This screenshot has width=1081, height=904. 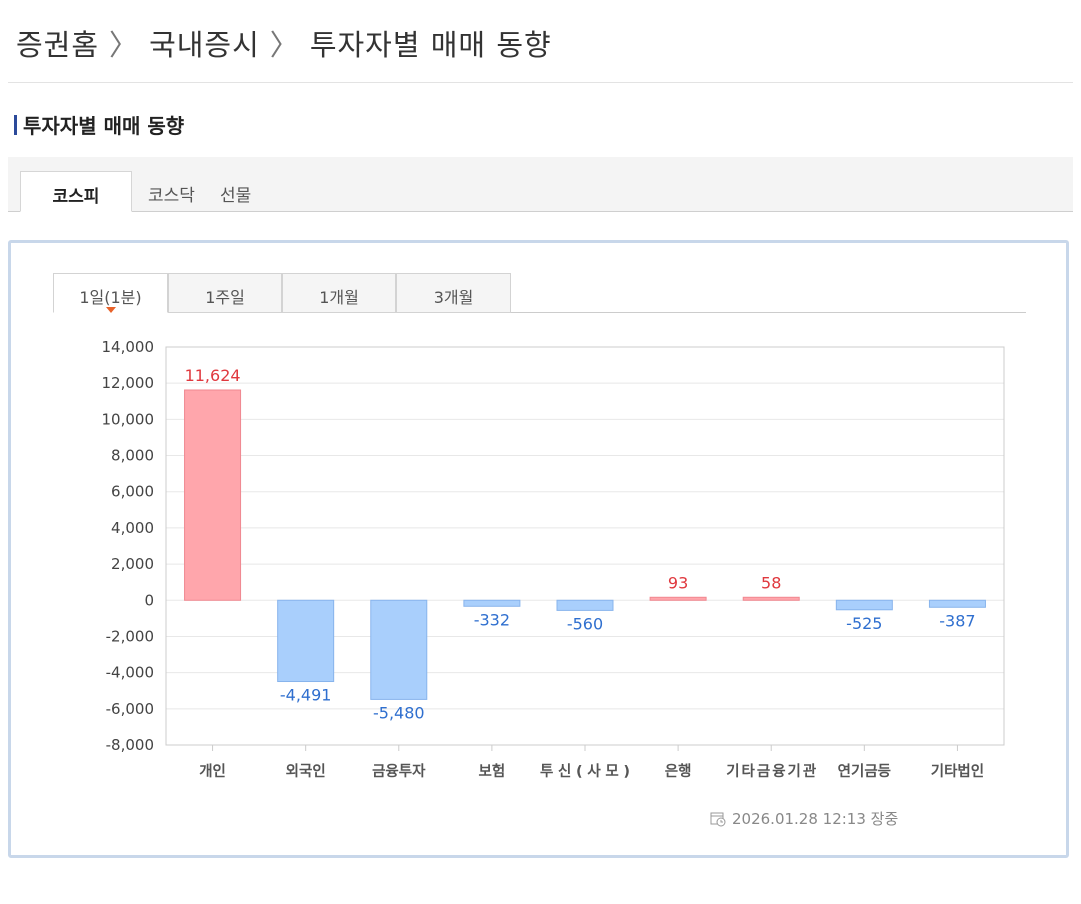 I want to click on tab-kosdaq: 코스닥, so click(x=171, y=196).